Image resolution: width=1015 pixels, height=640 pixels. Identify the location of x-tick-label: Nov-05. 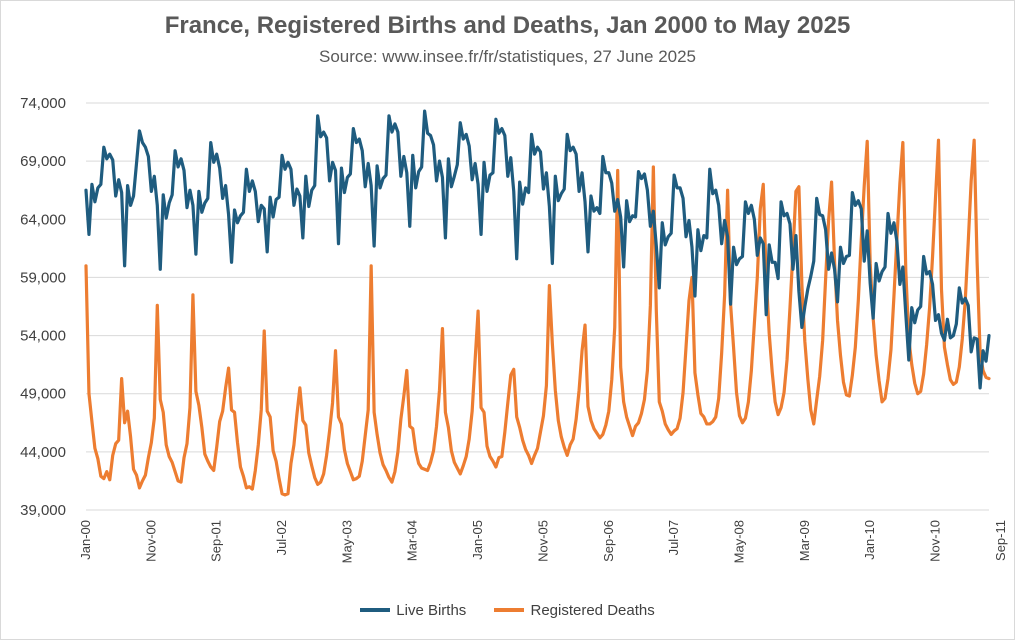
(542, 541).